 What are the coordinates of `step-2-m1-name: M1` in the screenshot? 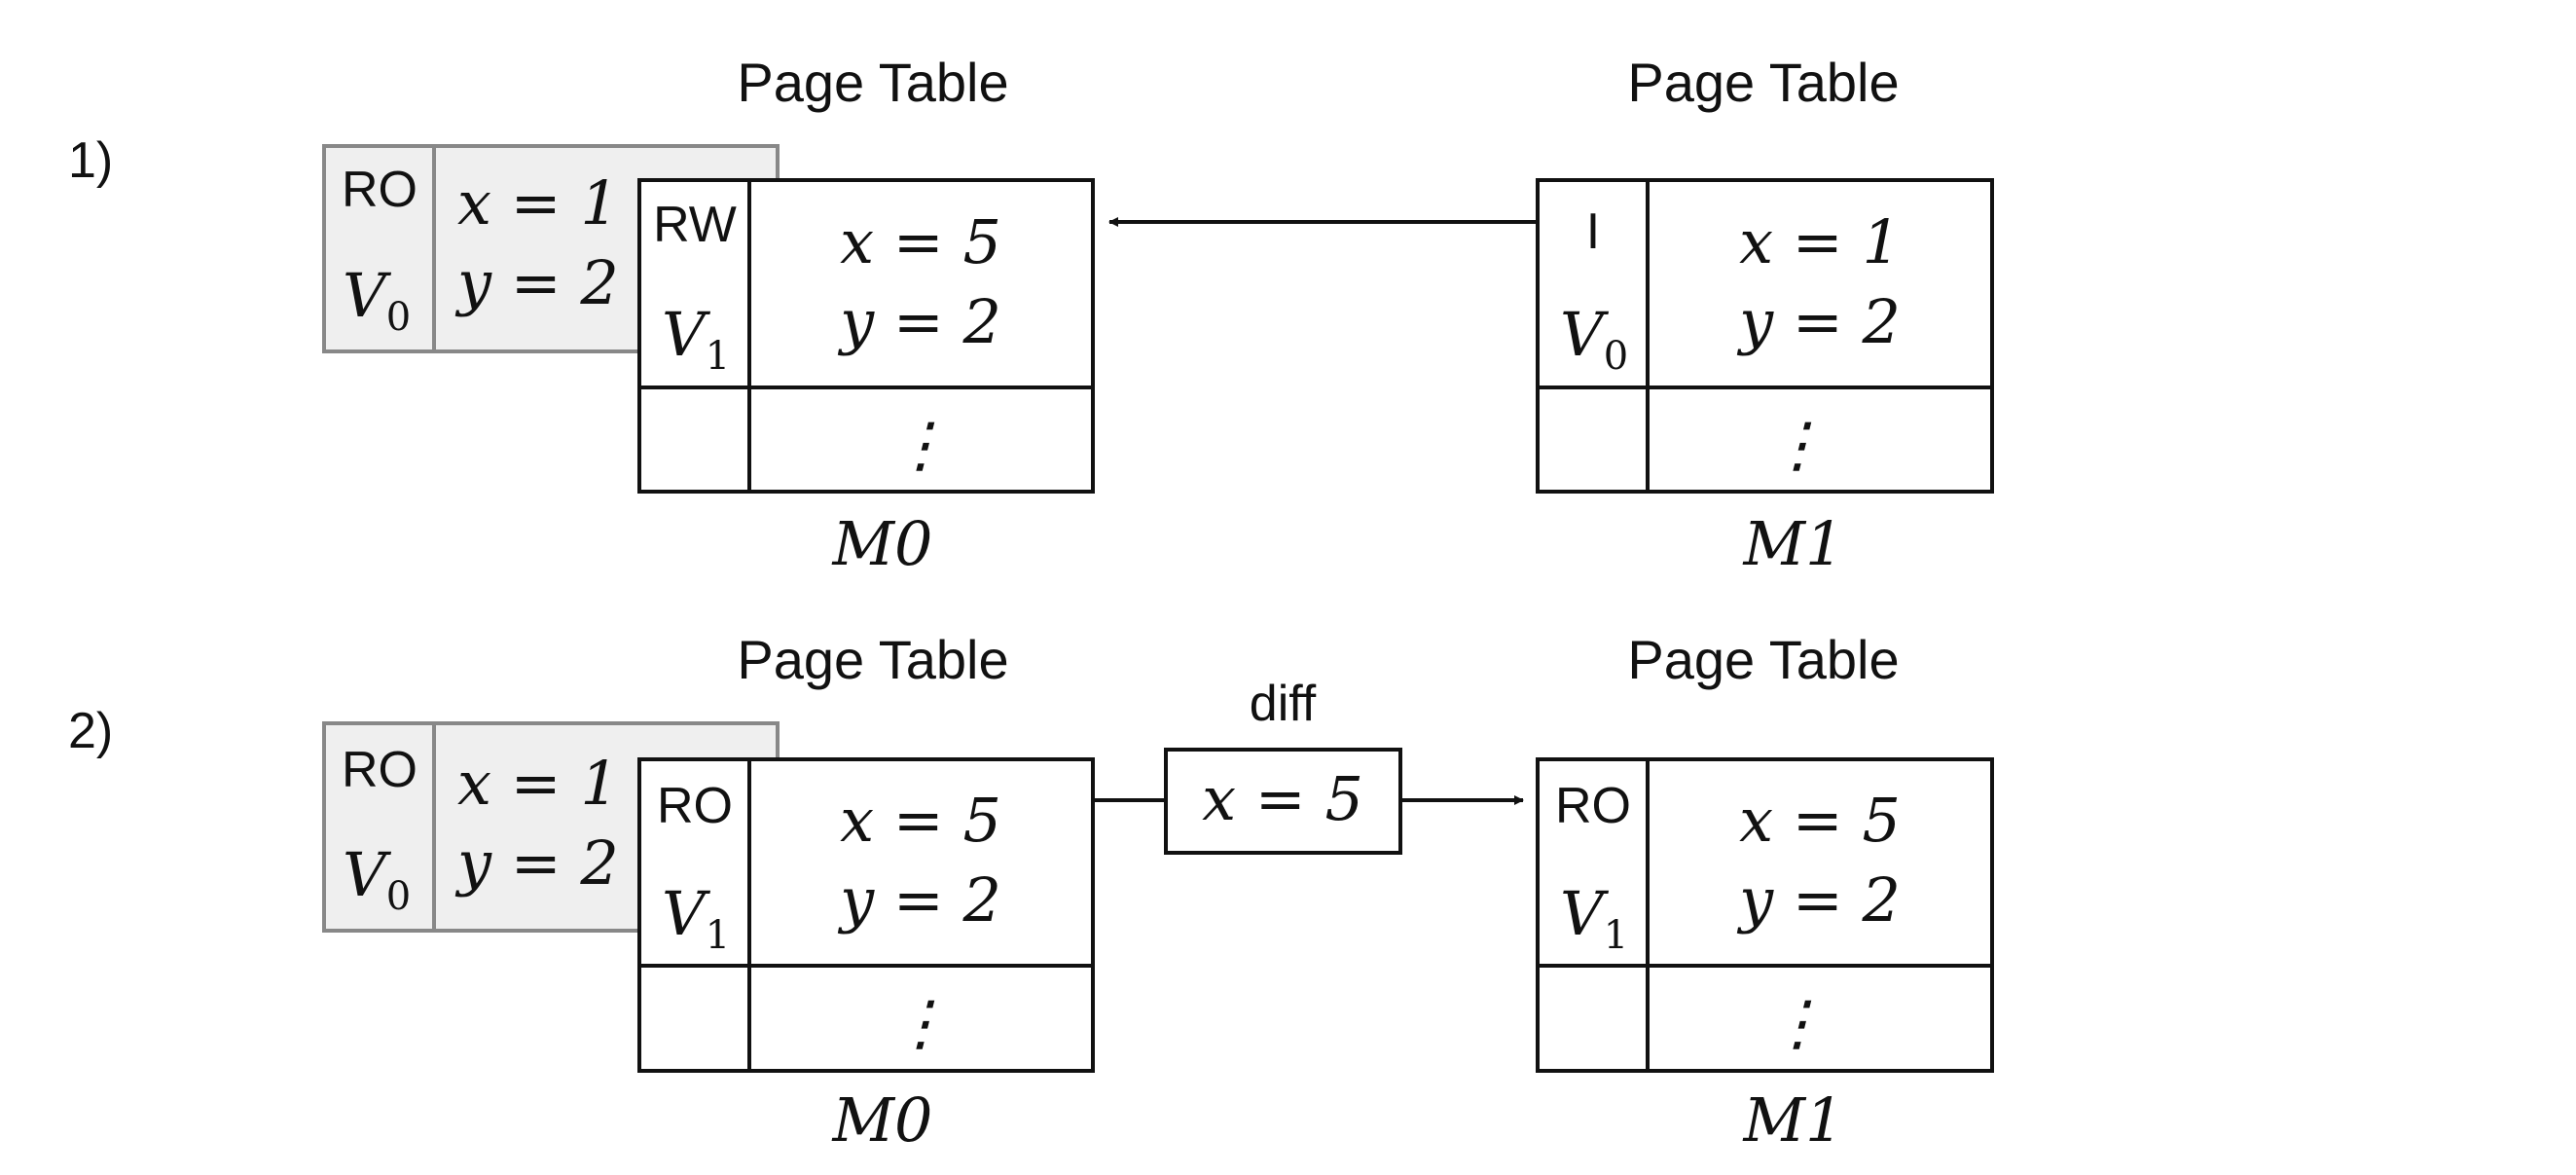 It's located at (1793, 1120).